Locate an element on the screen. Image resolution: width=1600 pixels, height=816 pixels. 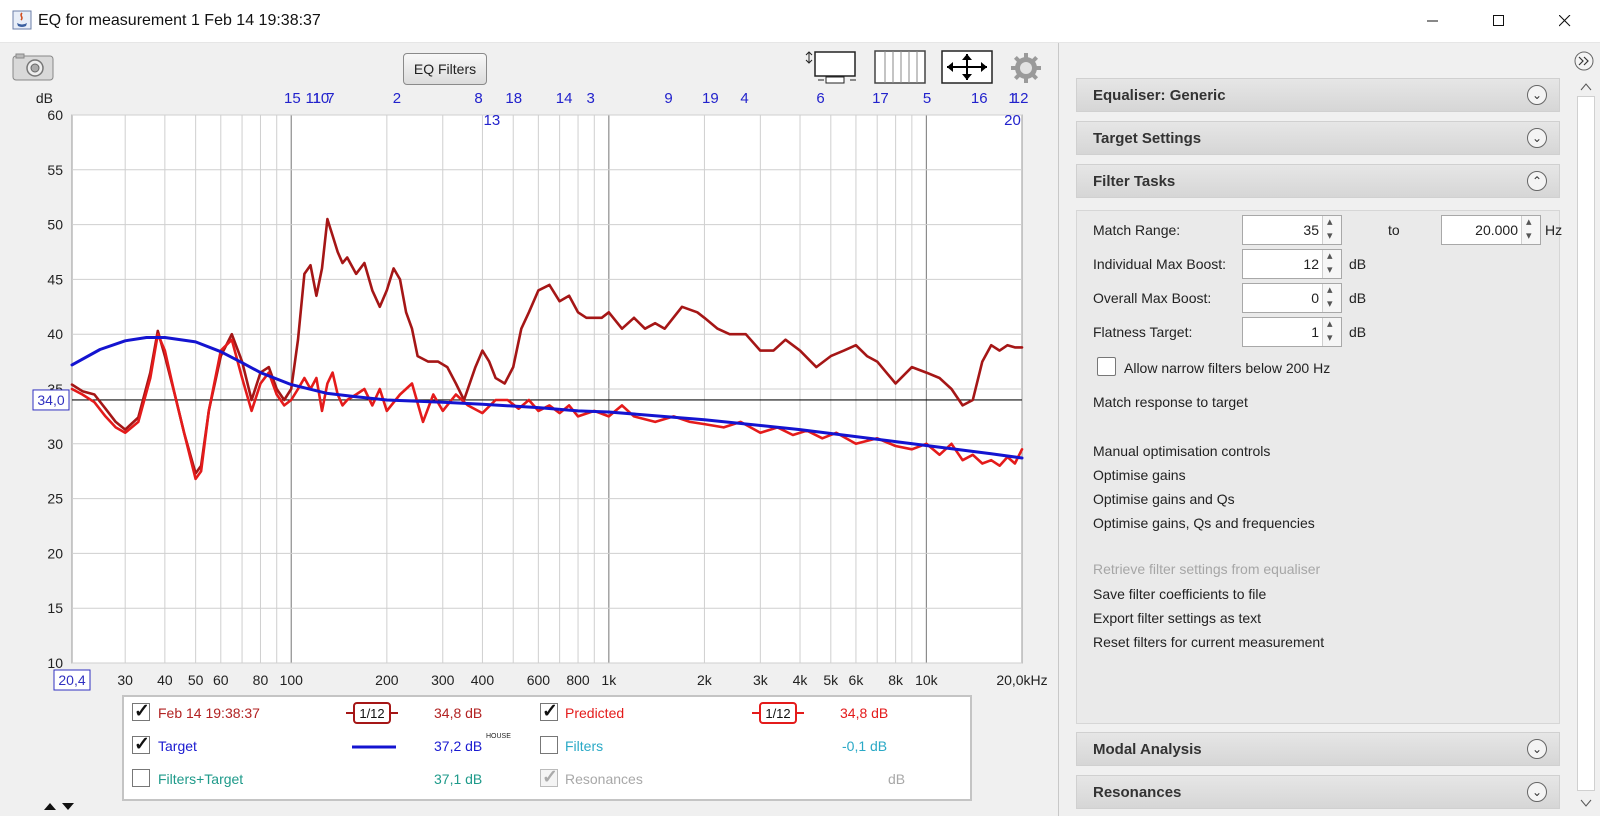
grid-icon is located at coordinates (900, 67).